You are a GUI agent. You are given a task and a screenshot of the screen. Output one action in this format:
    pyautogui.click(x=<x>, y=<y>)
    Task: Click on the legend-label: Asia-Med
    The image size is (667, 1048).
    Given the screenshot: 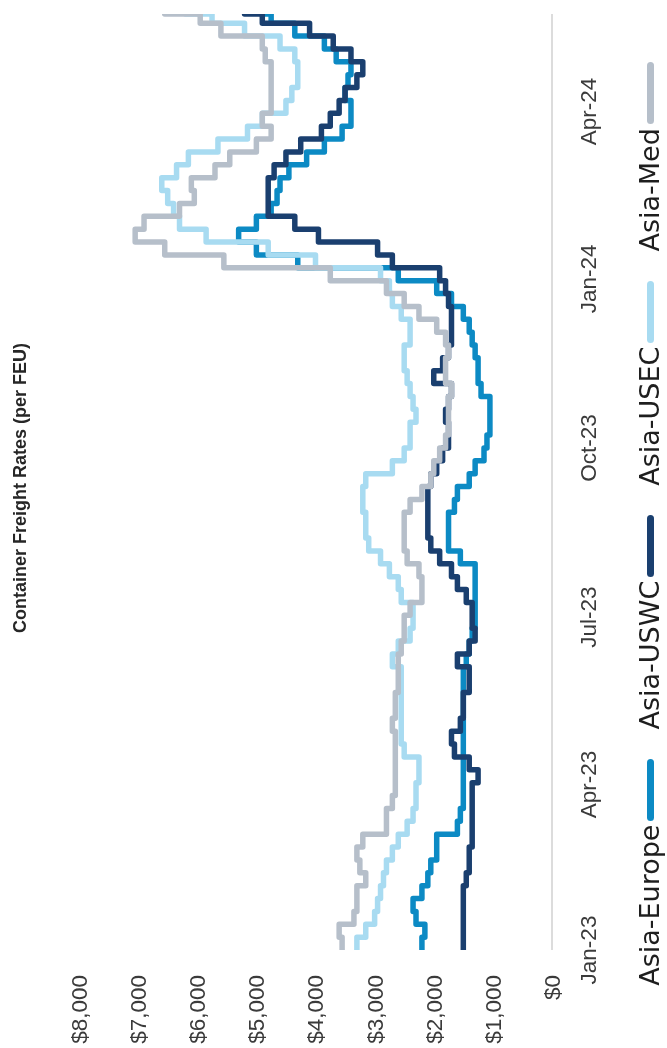 What is the action you would take?
    pyautogui.click(x=649, y=190)
    